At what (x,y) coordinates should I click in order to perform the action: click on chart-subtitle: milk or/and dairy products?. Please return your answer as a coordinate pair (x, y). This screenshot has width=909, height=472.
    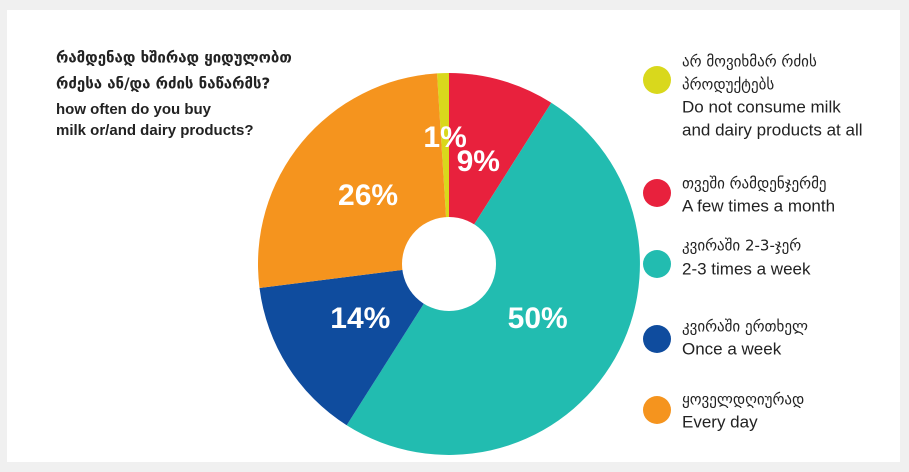
    Looking at the image, I should click on (155, 130).